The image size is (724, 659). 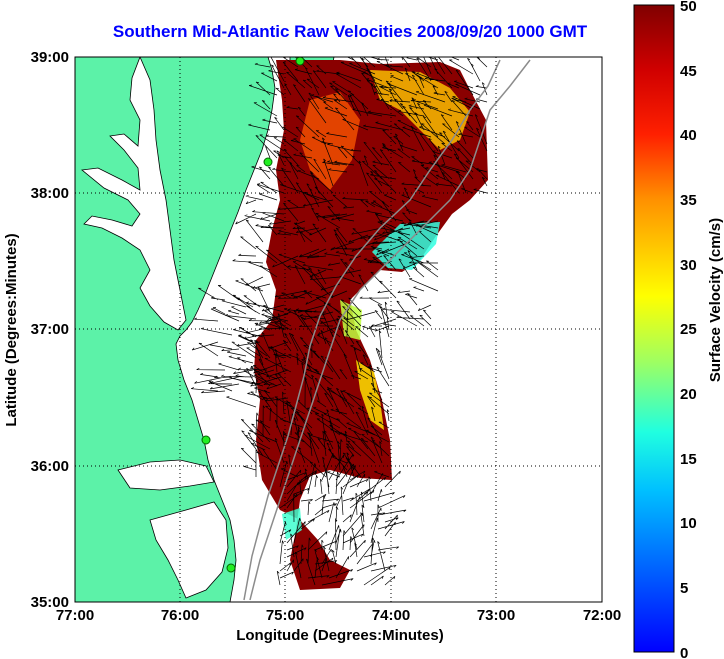 I want to click on colorbar-tick-label: 0, so click(x=684, y=652).